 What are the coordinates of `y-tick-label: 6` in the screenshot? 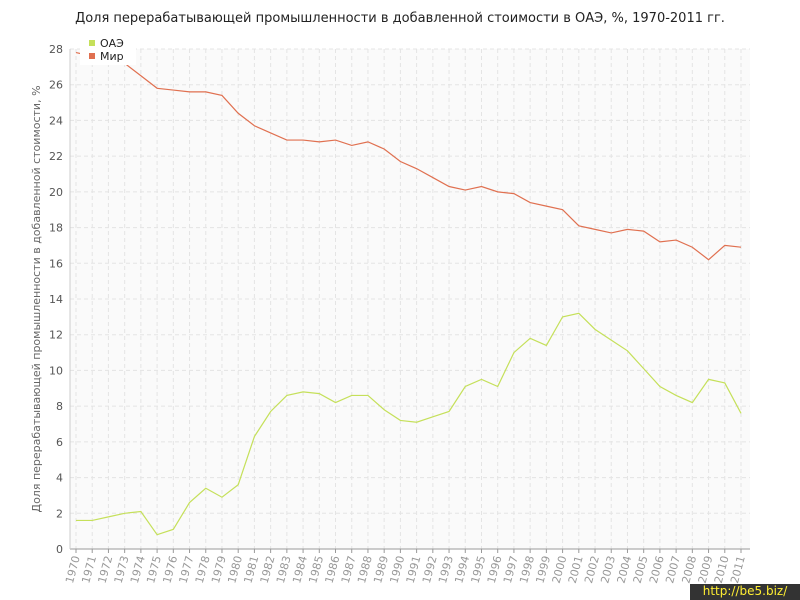 It's located at (59, 442).